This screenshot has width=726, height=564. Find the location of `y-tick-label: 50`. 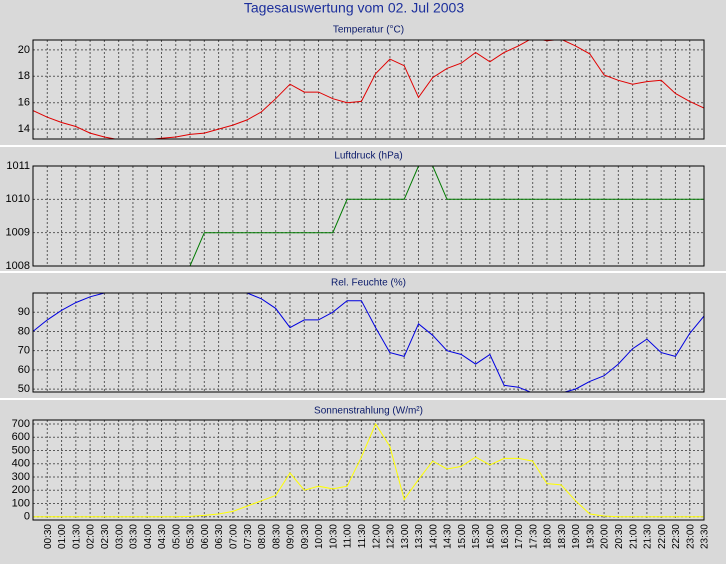

y-tick-label: 50 is located at coordinates (24, 389).